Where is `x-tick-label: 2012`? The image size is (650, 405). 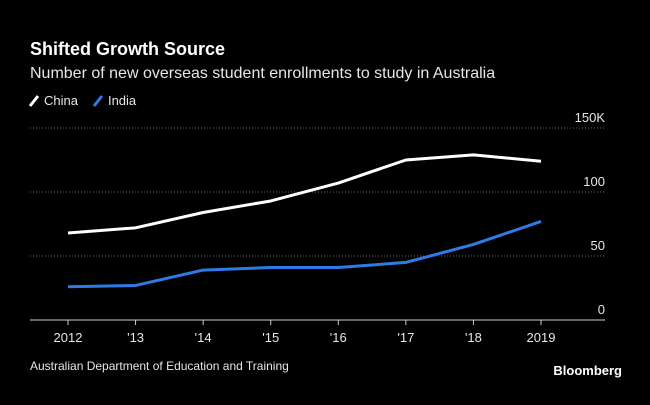
x-tick-label: 2012 is located at coordinates (68, 337).